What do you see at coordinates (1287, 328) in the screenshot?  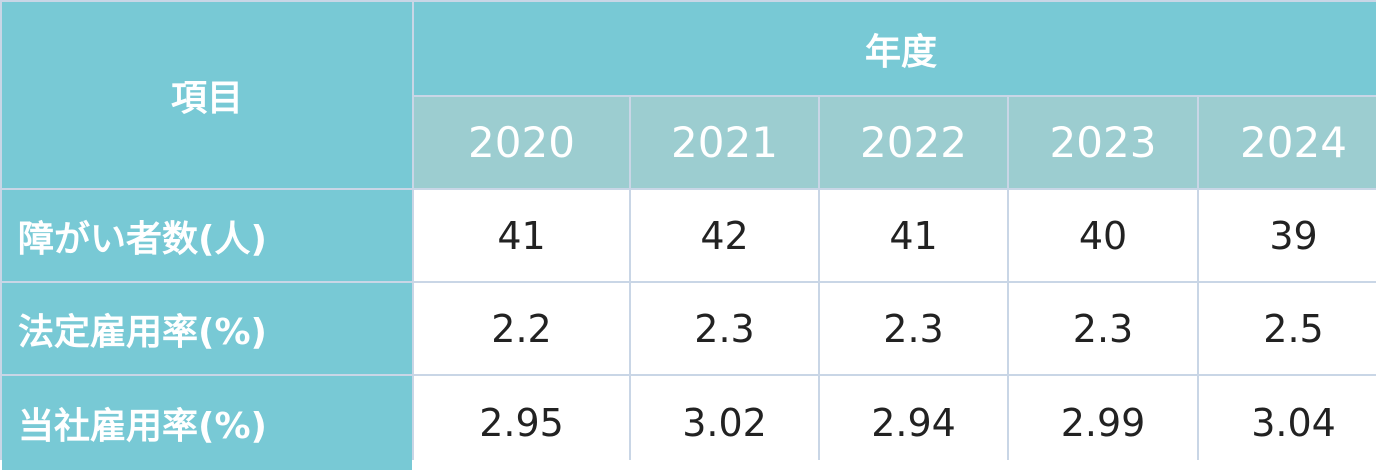 I see `table-cell: 2.5` at bounding box center [1287, 328].